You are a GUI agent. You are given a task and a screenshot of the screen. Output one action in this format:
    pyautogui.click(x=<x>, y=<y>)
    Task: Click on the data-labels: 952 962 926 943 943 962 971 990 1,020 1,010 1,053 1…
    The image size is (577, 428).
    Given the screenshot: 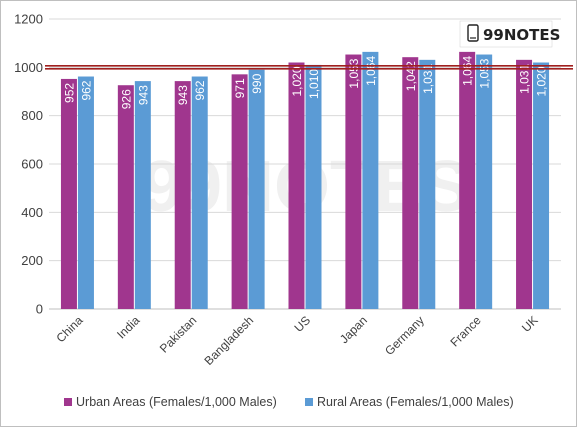 What is the action you would take?
    pyautogui.click(x=305, y=83)
    